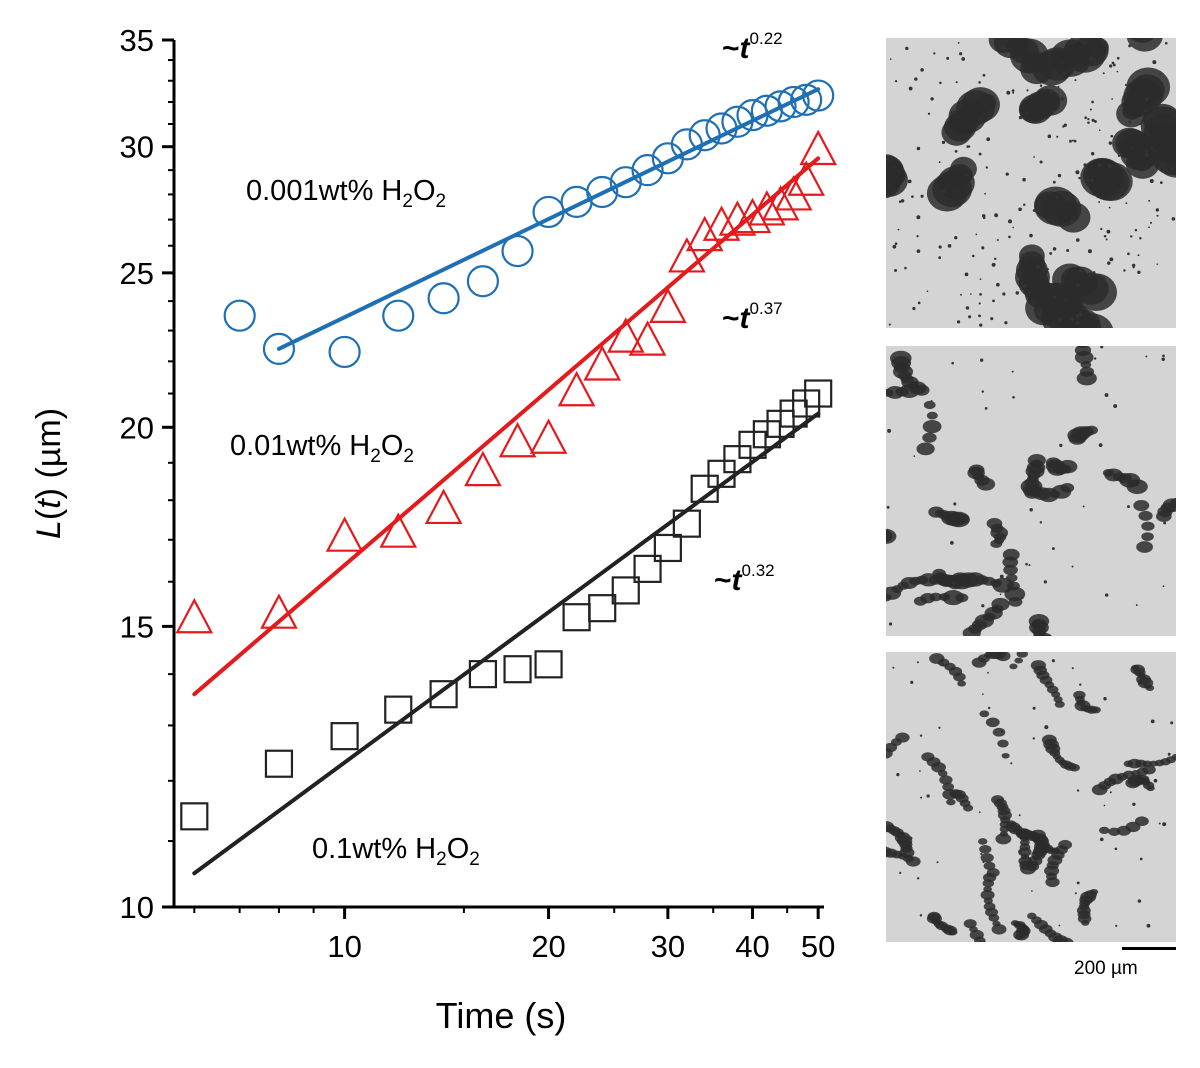 The image size is (1200, 1068). What do you see at coordinates (744, 579) in the screenshot?
I see `exponent-label-3: ~t0.32` at bounding box center [744, 579].